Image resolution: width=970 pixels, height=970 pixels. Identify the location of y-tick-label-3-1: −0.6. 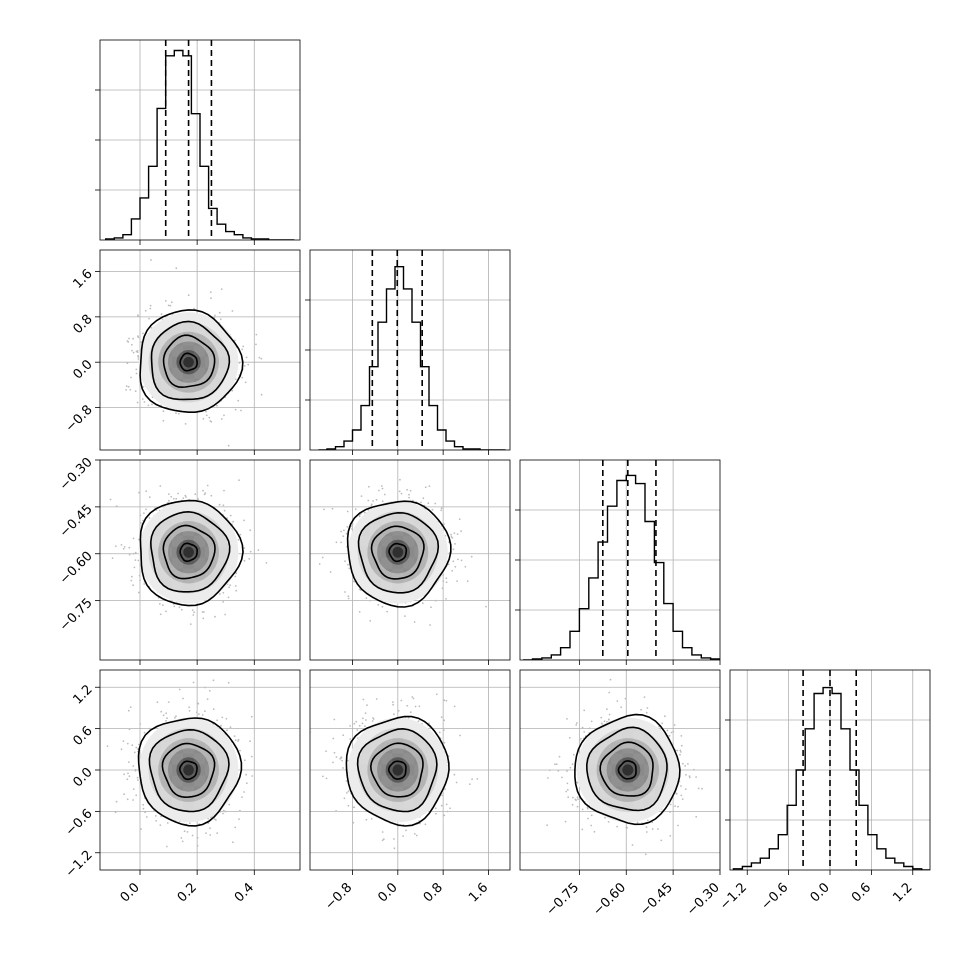
(79, 822).